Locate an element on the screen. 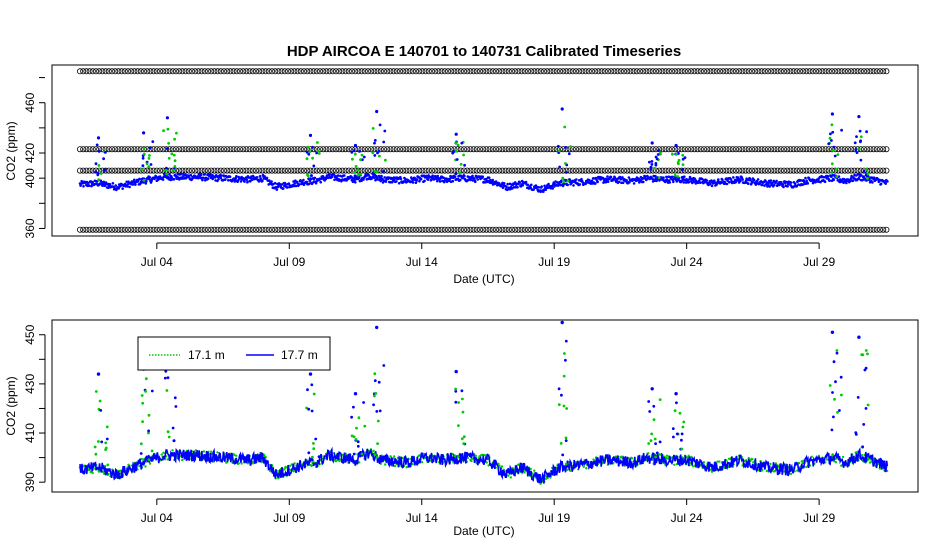  panel-top-x-axis: Jul 04 Jul 09 Jul 14 Jul 19 Jul 24 Jul 29 is located at coordinates (488, 255).